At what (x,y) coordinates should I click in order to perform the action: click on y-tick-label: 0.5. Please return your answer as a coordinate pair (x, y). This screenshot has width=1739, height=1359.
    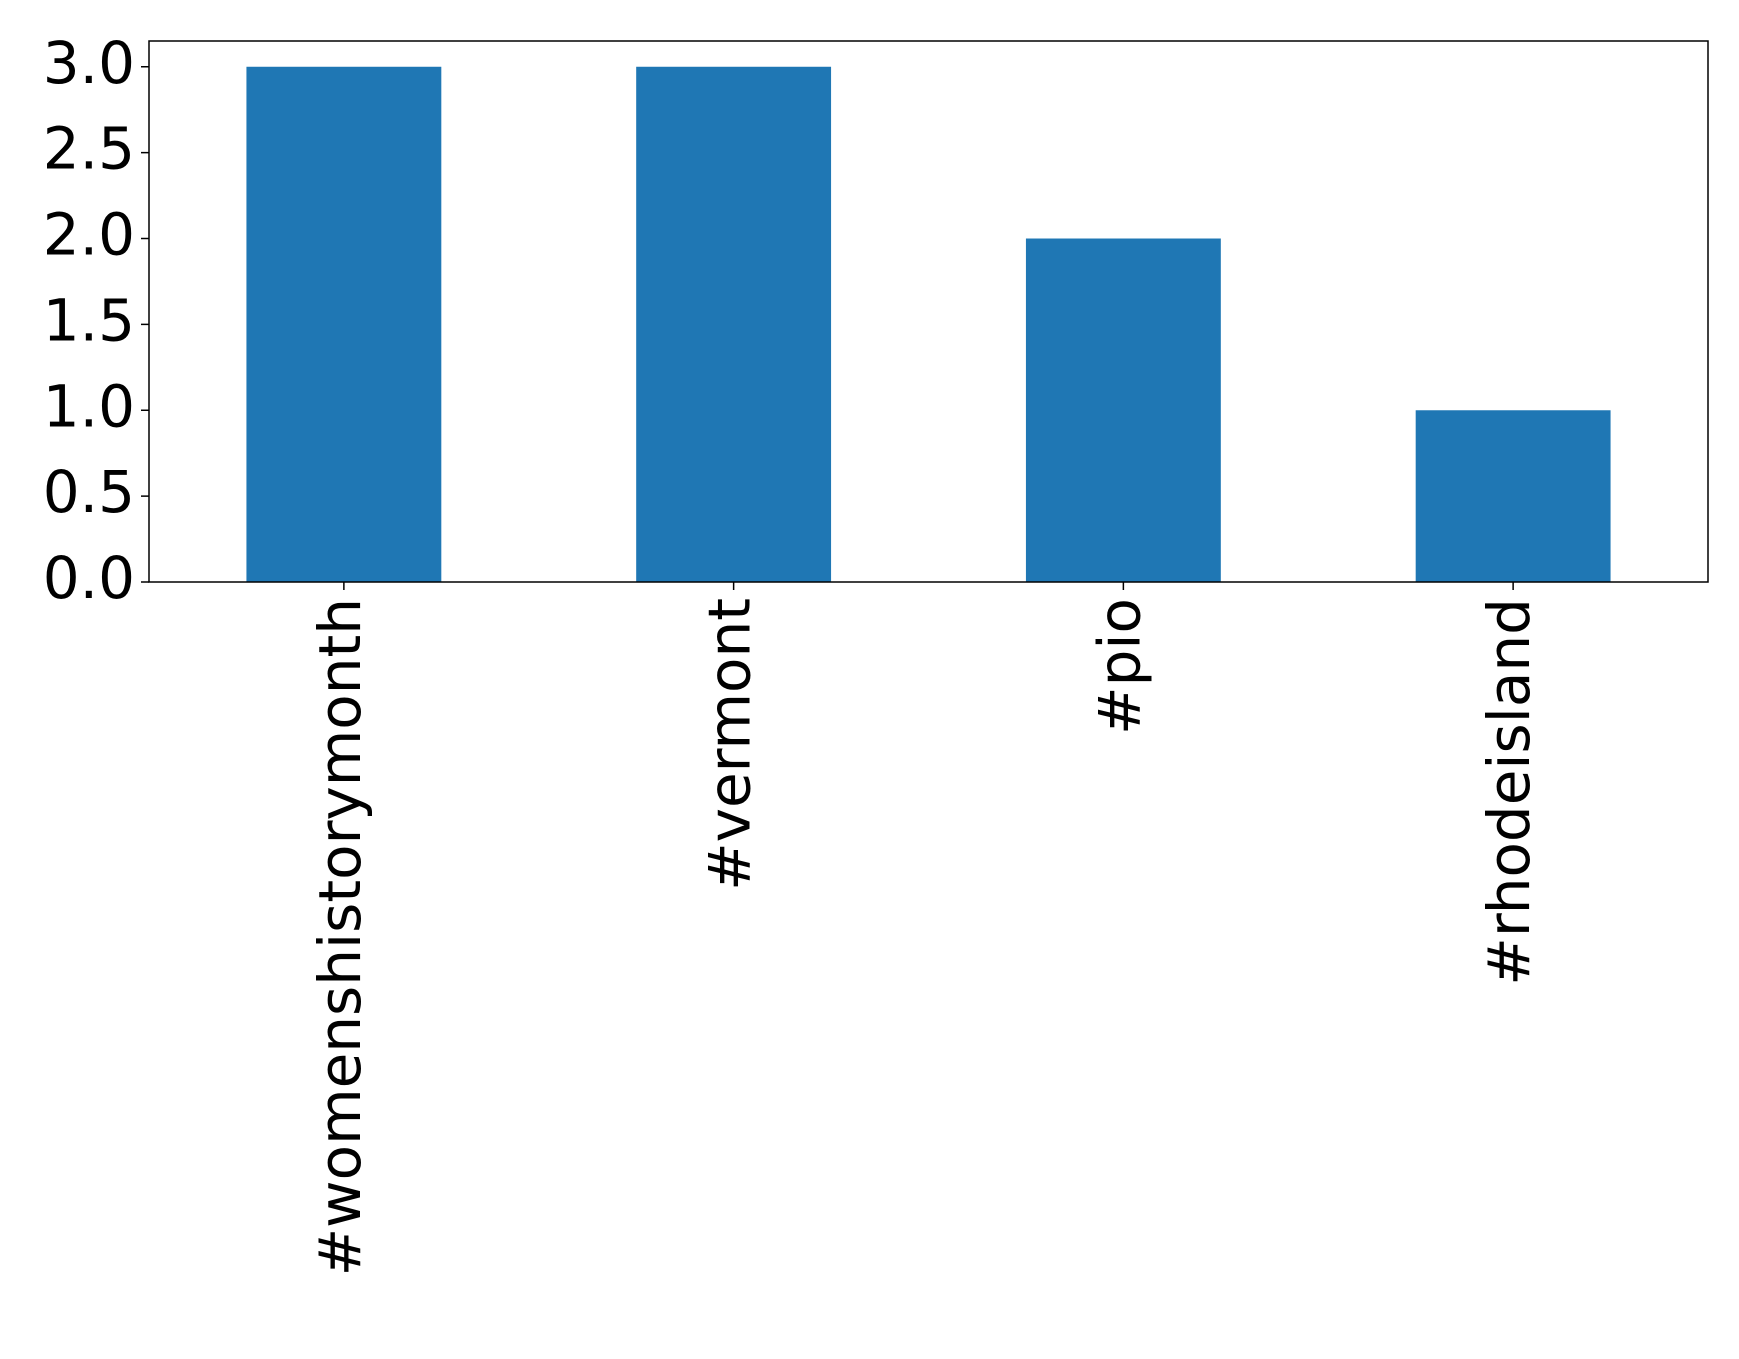
    Looking at the image, I should click on (89, 492).